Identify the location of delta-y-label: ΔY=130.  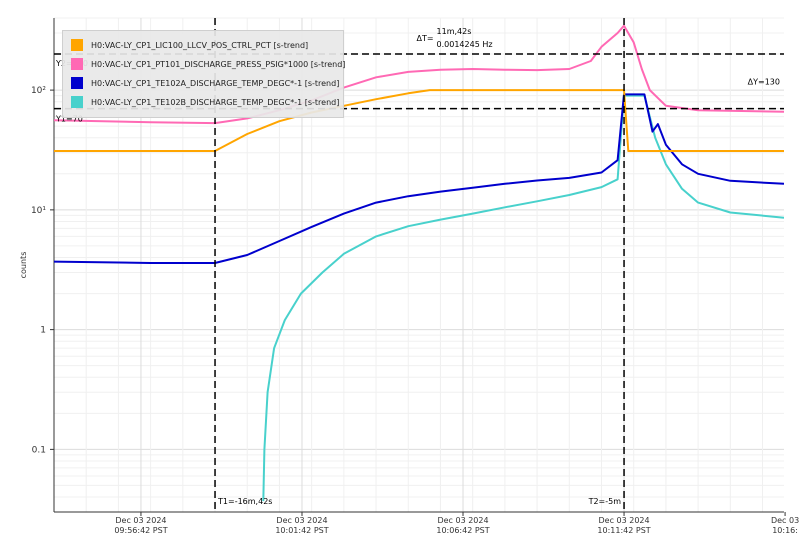
(764, 81).